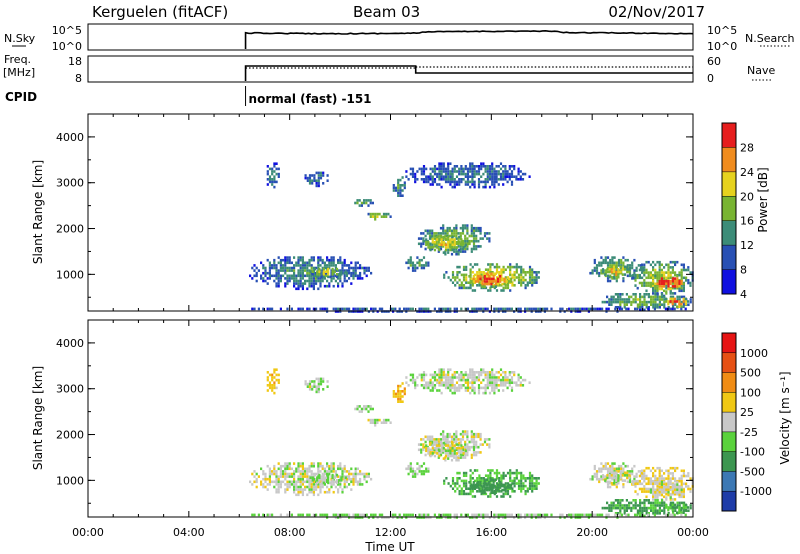 The image size is (800, 554). What do you see at coordinates (729, 382) in the screenshot?
I see `colorbar-swatch` at bounding box center [729, 382].